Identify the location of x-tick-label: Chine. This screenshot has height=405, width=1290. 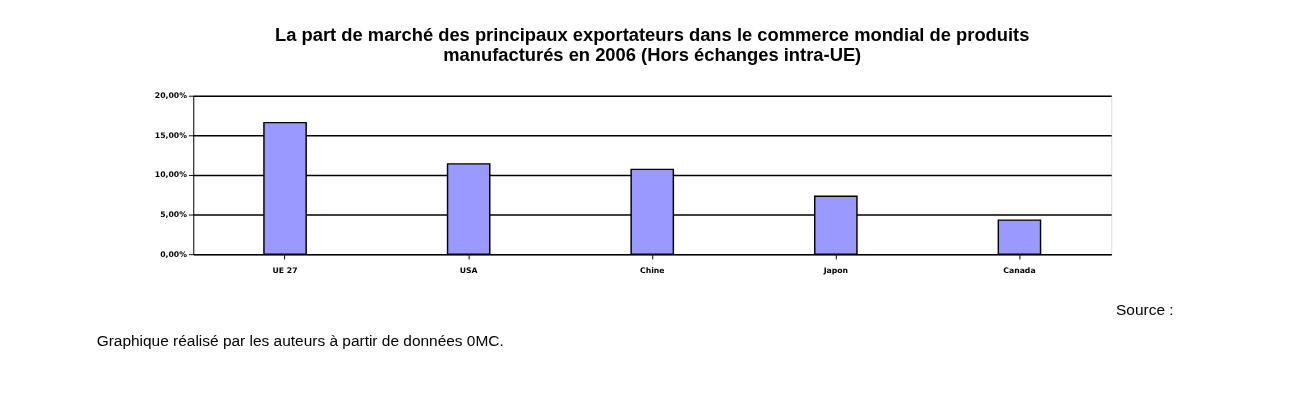
(652, 271).